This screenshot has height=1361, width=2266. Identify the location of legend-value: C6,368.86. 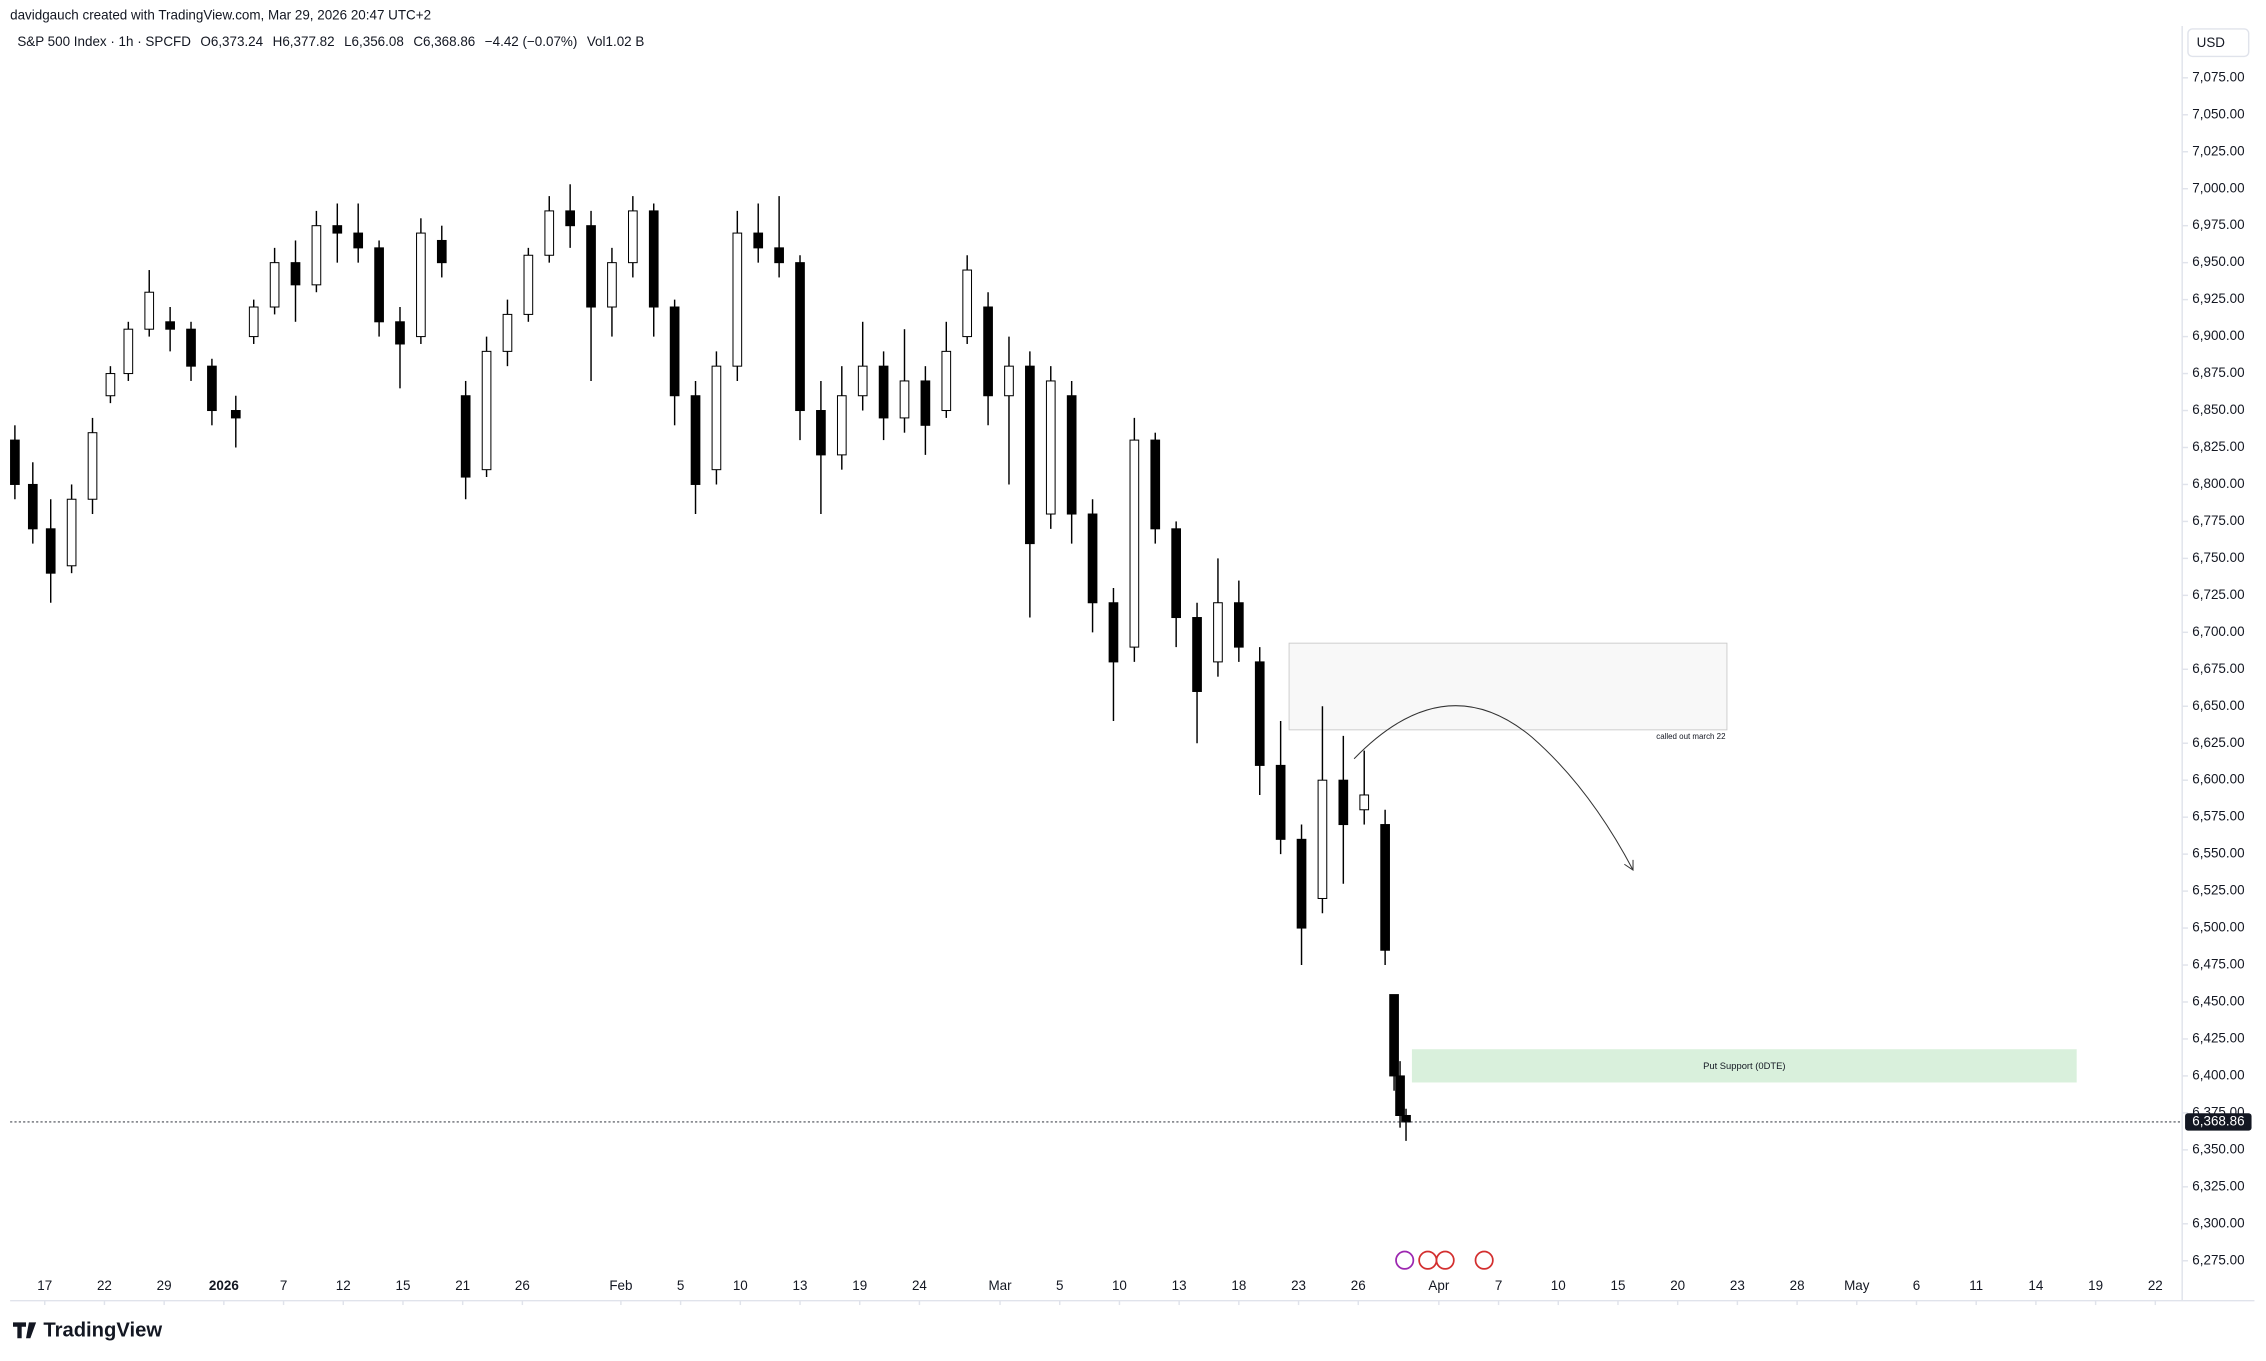
(444, 41).